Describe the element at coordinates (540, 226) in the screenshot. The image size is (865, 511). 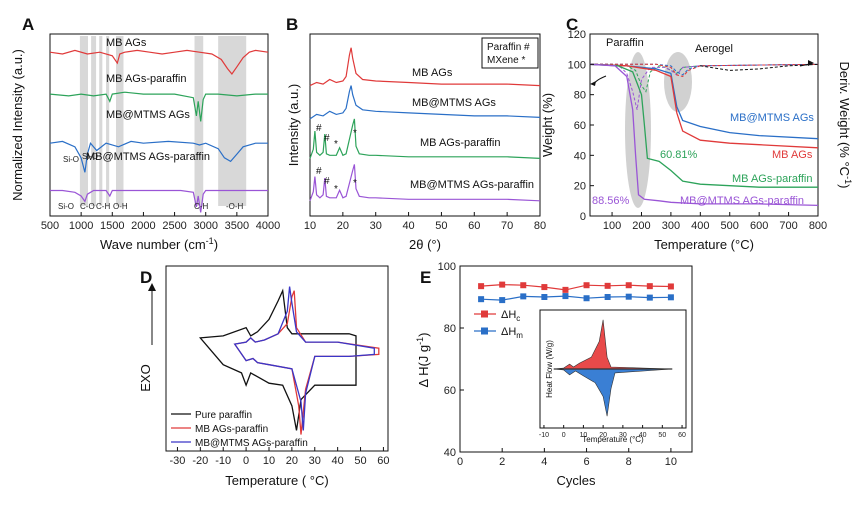
I see `x-tick-label: 80` at that location.